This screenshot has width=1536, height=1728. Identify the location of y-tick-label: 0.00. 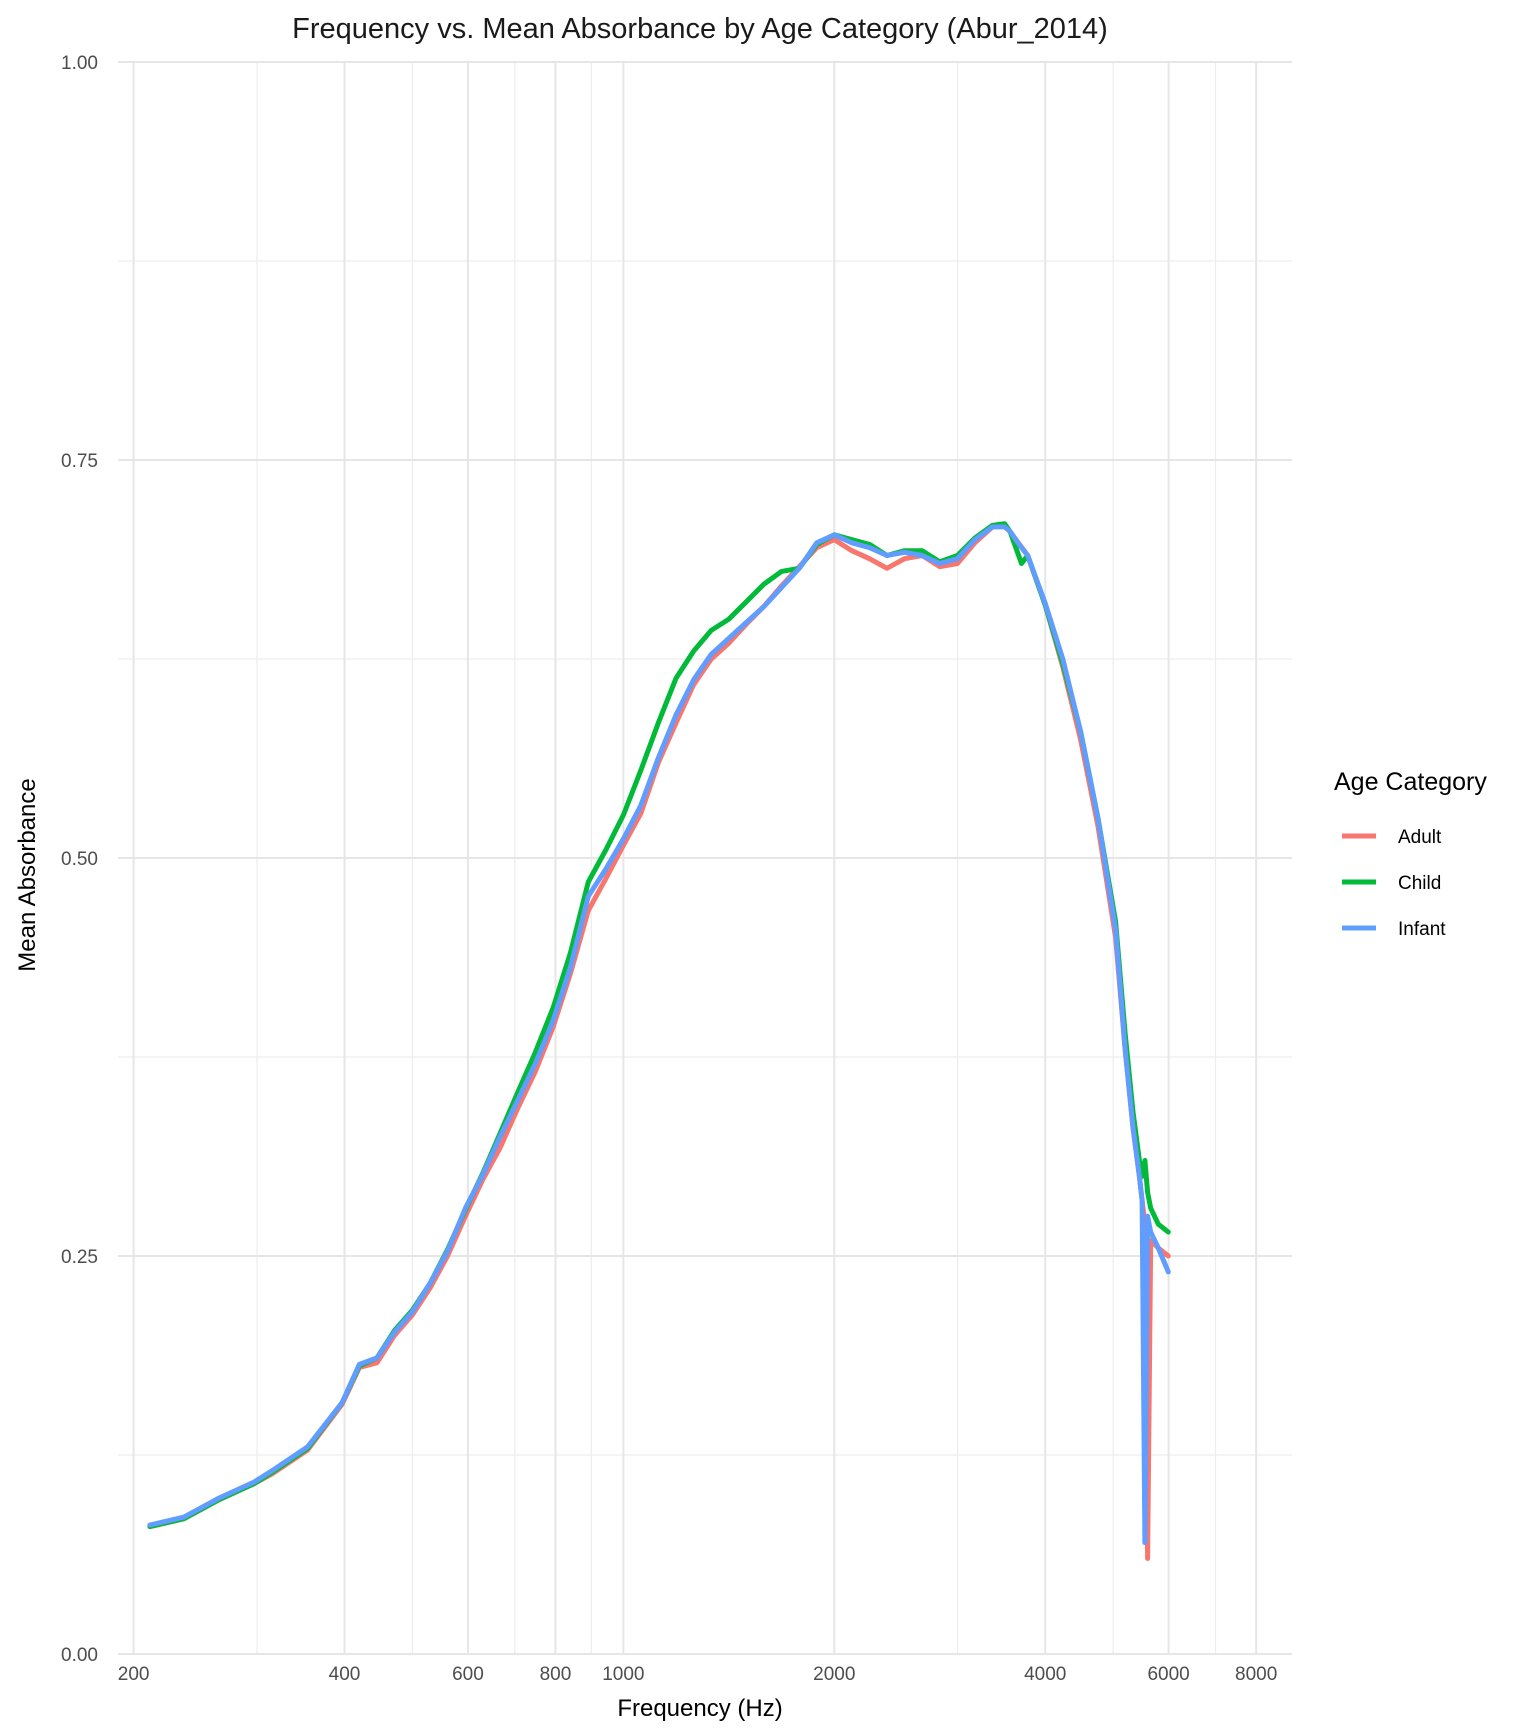
(79, 1655).